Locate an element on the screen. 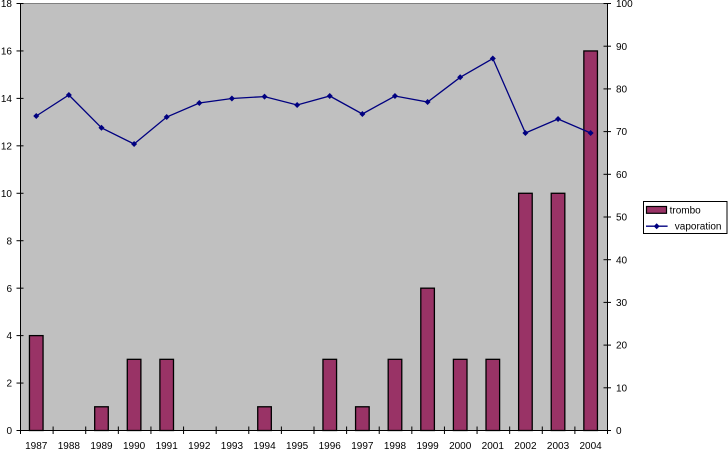 The width and height of the screenshot is (728, 453). svg-text: vaporation is located at coordinates (698, 226).